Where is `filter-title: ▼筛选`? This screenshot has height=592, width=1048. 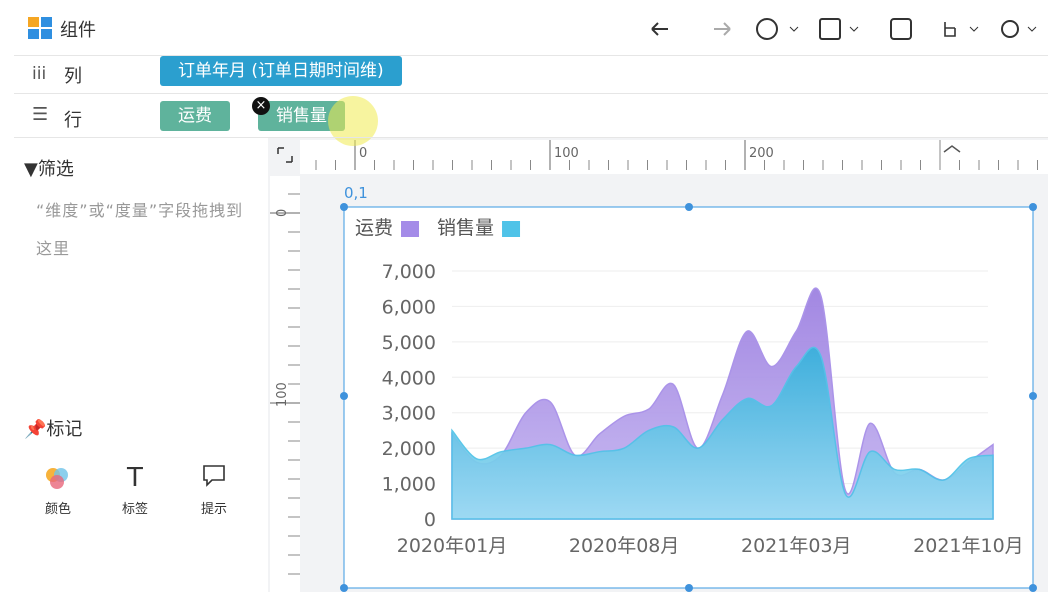 filter-title: ▼筛选 is located at coordinates (49, 169).